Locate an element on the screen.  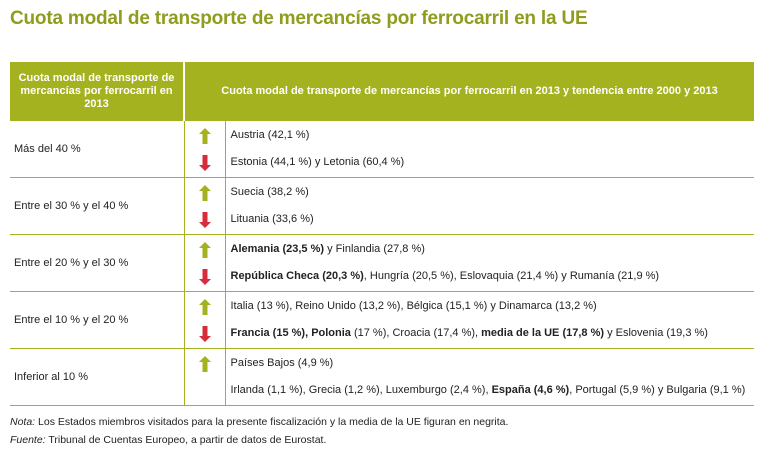
note-label: Nota: is located at coordinates (23, 422).